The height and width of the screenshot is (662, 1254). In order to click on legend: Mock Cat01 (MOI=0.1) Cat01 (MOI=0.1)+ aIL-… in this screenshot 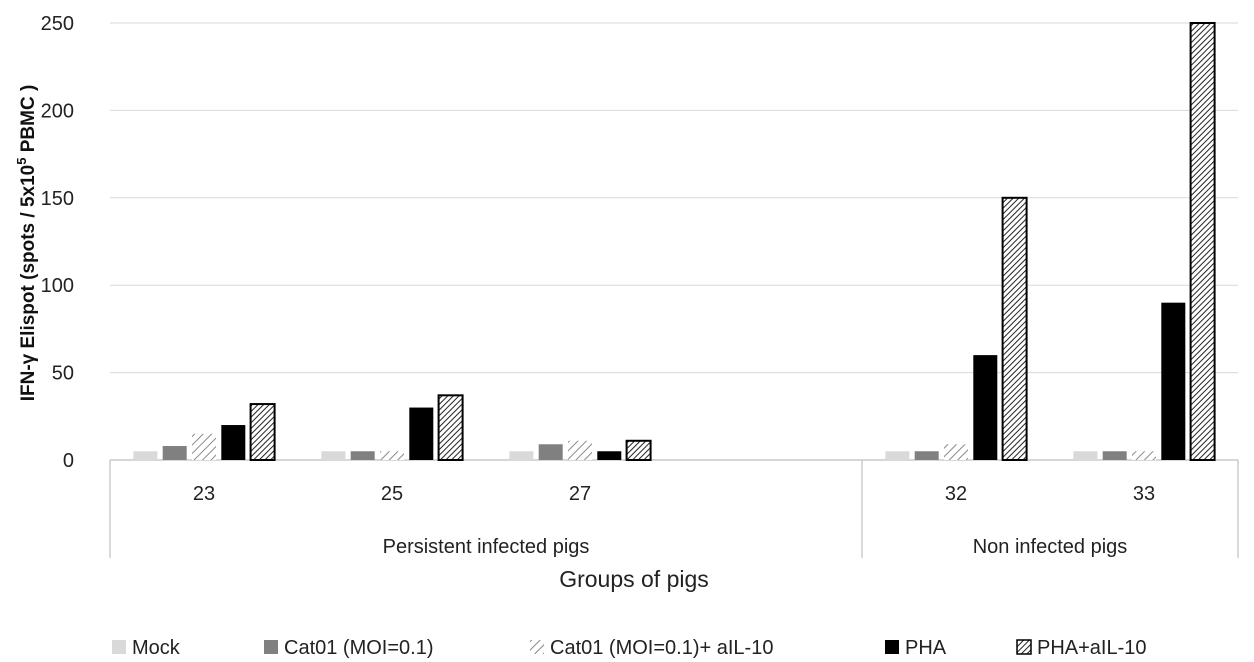, I will do `click(629, 648)`.